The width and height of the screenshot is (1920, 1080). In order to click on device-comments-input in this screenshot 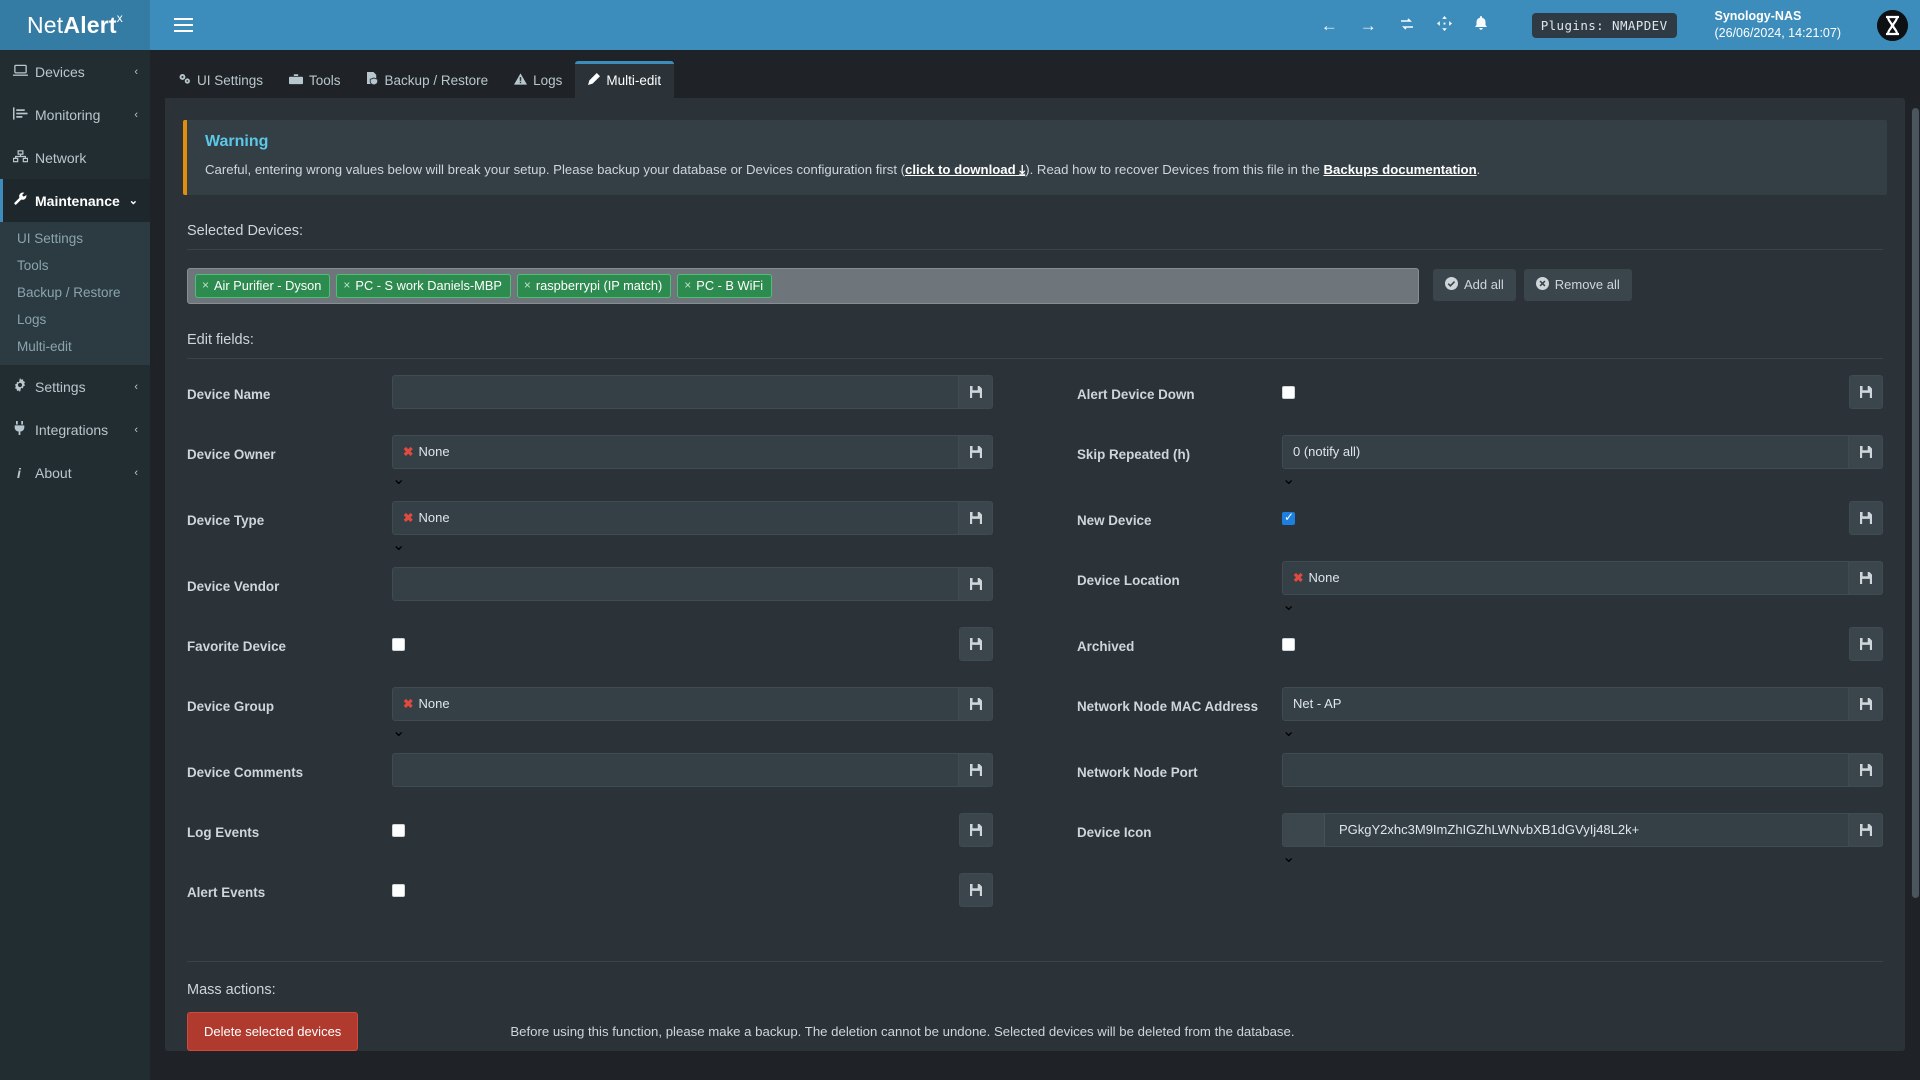, I will do `click(675, 769)`.